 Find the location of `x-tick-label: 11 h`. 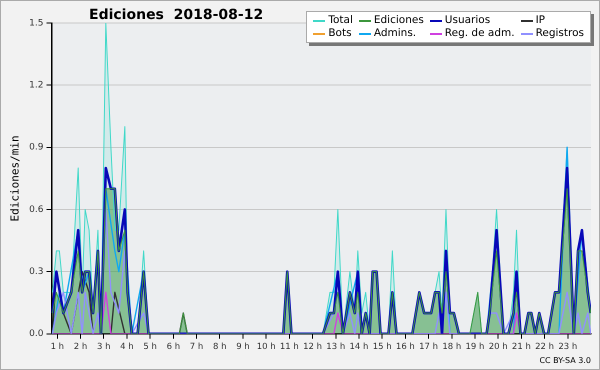

x-tick-label: 11 h is located at coordinates (289, 347).